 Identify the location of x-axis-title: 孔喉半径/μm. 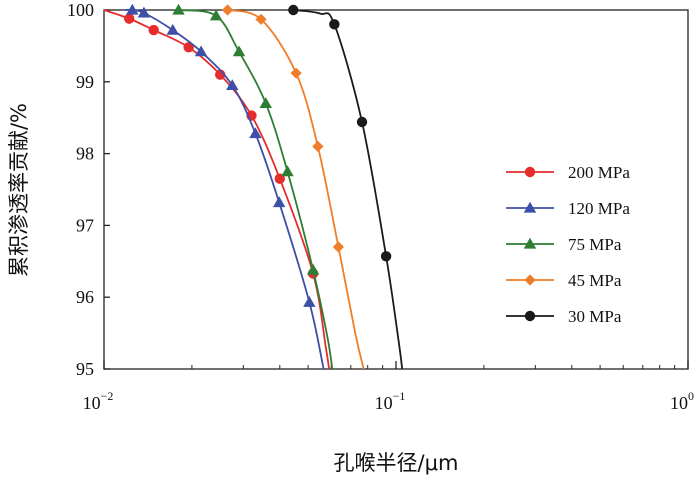
(396, 463).